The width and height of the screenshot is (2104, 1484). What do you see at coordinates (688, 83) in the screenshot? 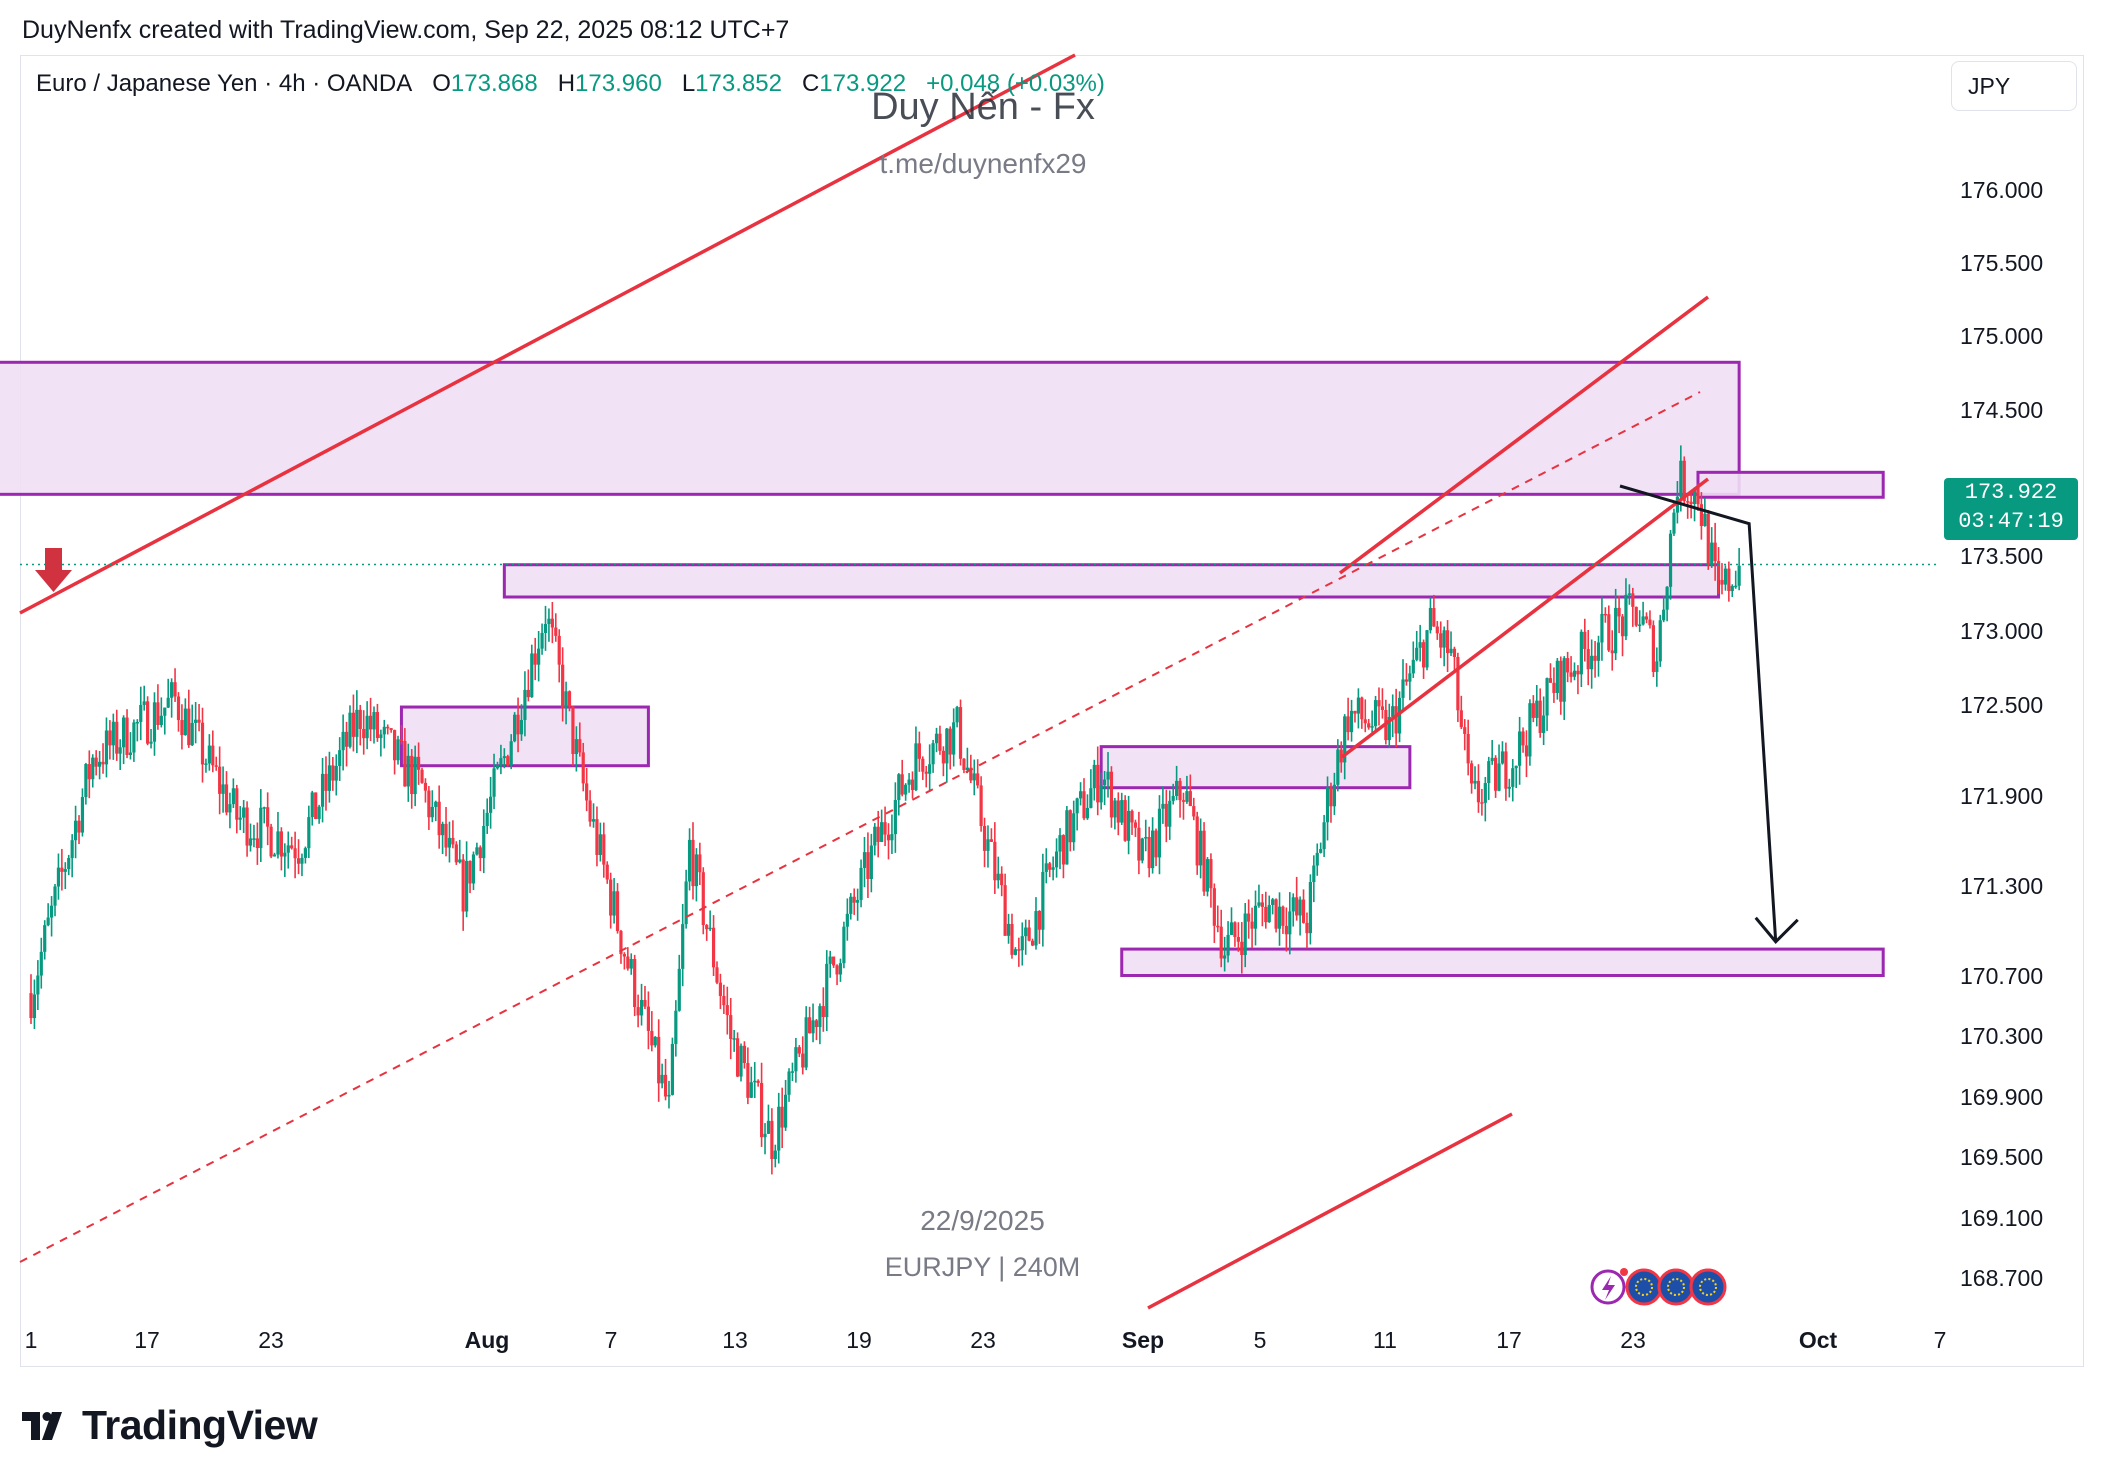
I see `low-label: L` at bounding box center [688, 83].